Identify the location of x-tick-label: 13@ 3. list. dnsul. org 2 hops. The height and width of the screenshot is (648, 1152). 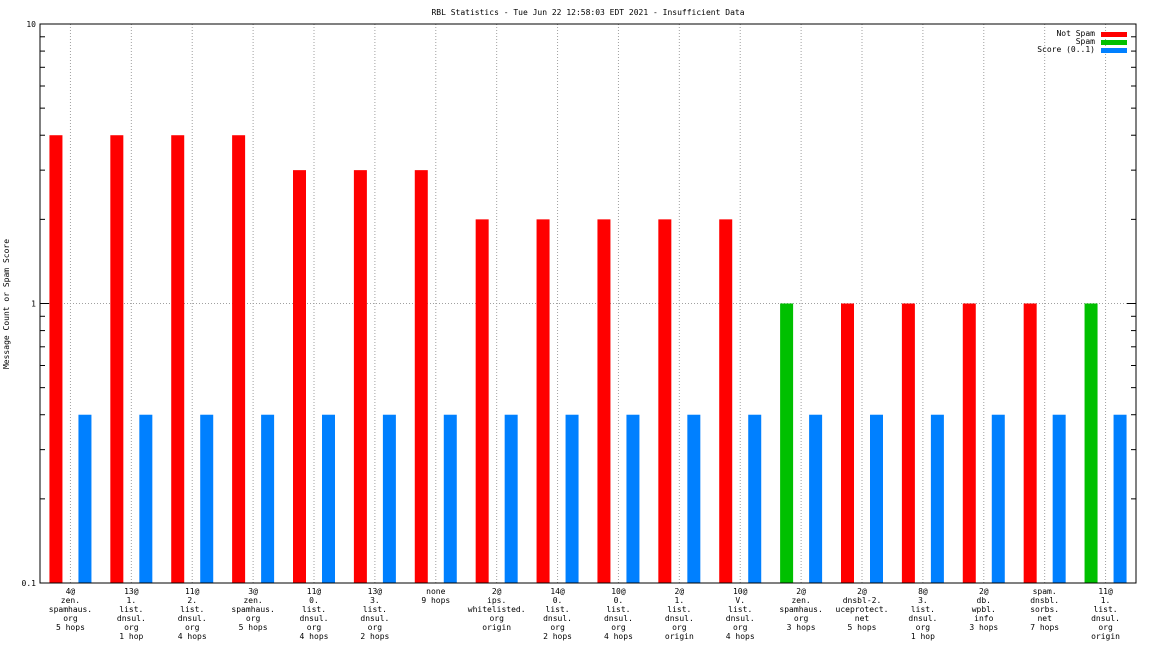
(374, 614).